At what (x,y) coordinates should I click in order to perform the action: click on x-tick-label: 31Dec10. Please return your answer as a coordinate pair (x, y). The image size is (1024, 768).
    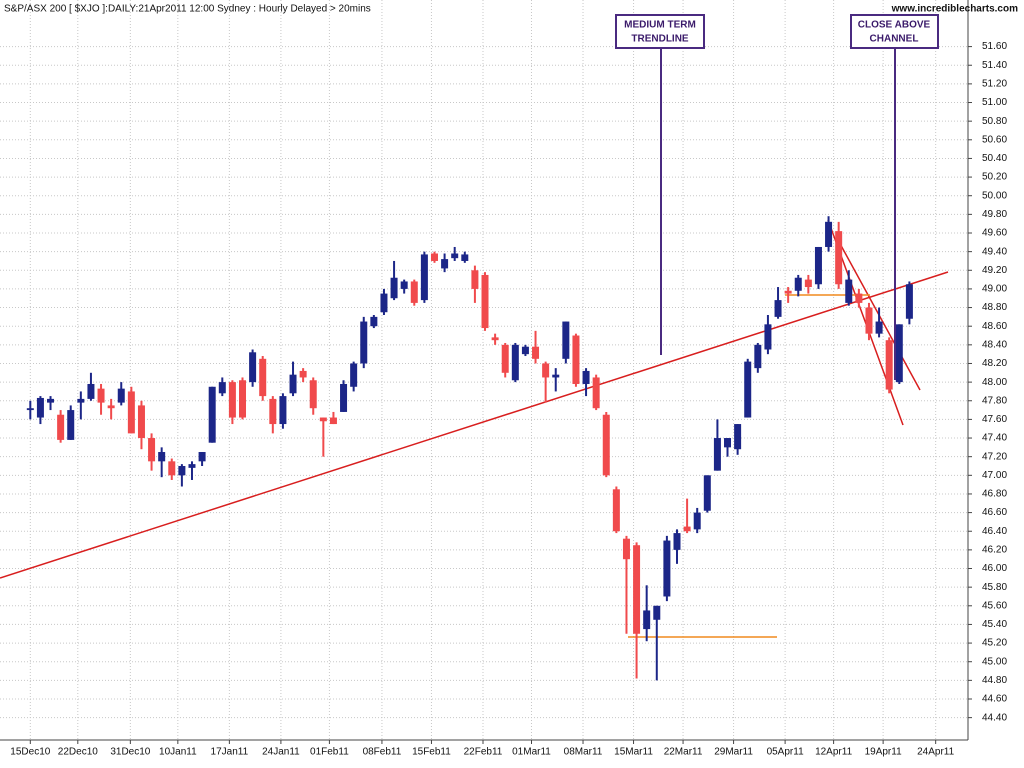
    Looking at the image, I should click on (130, 752).